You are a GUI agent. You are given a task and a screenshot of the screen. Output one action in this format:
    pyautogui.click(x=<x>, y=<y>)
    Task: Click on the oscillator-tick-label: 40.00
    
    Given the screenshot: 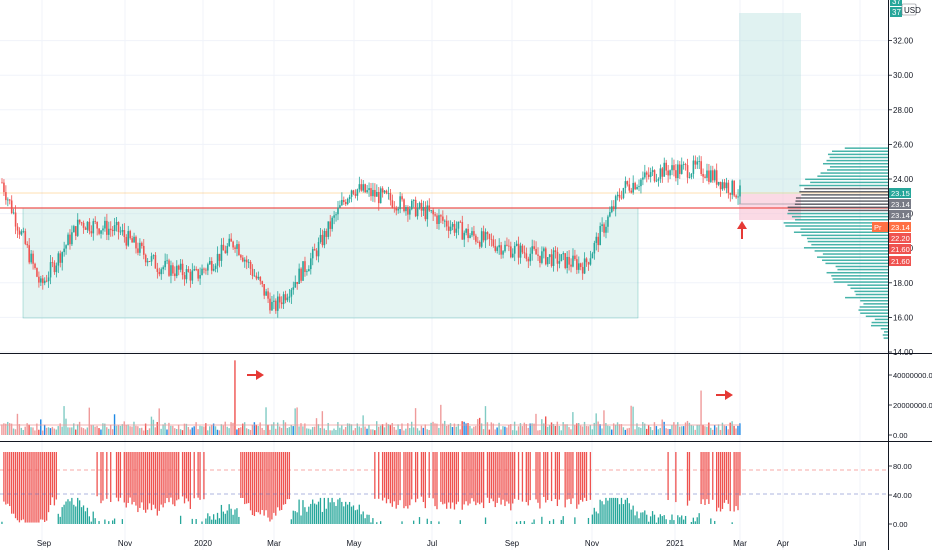 What is the action you would take?
    pyautogui.click(x=902, y=495)
    